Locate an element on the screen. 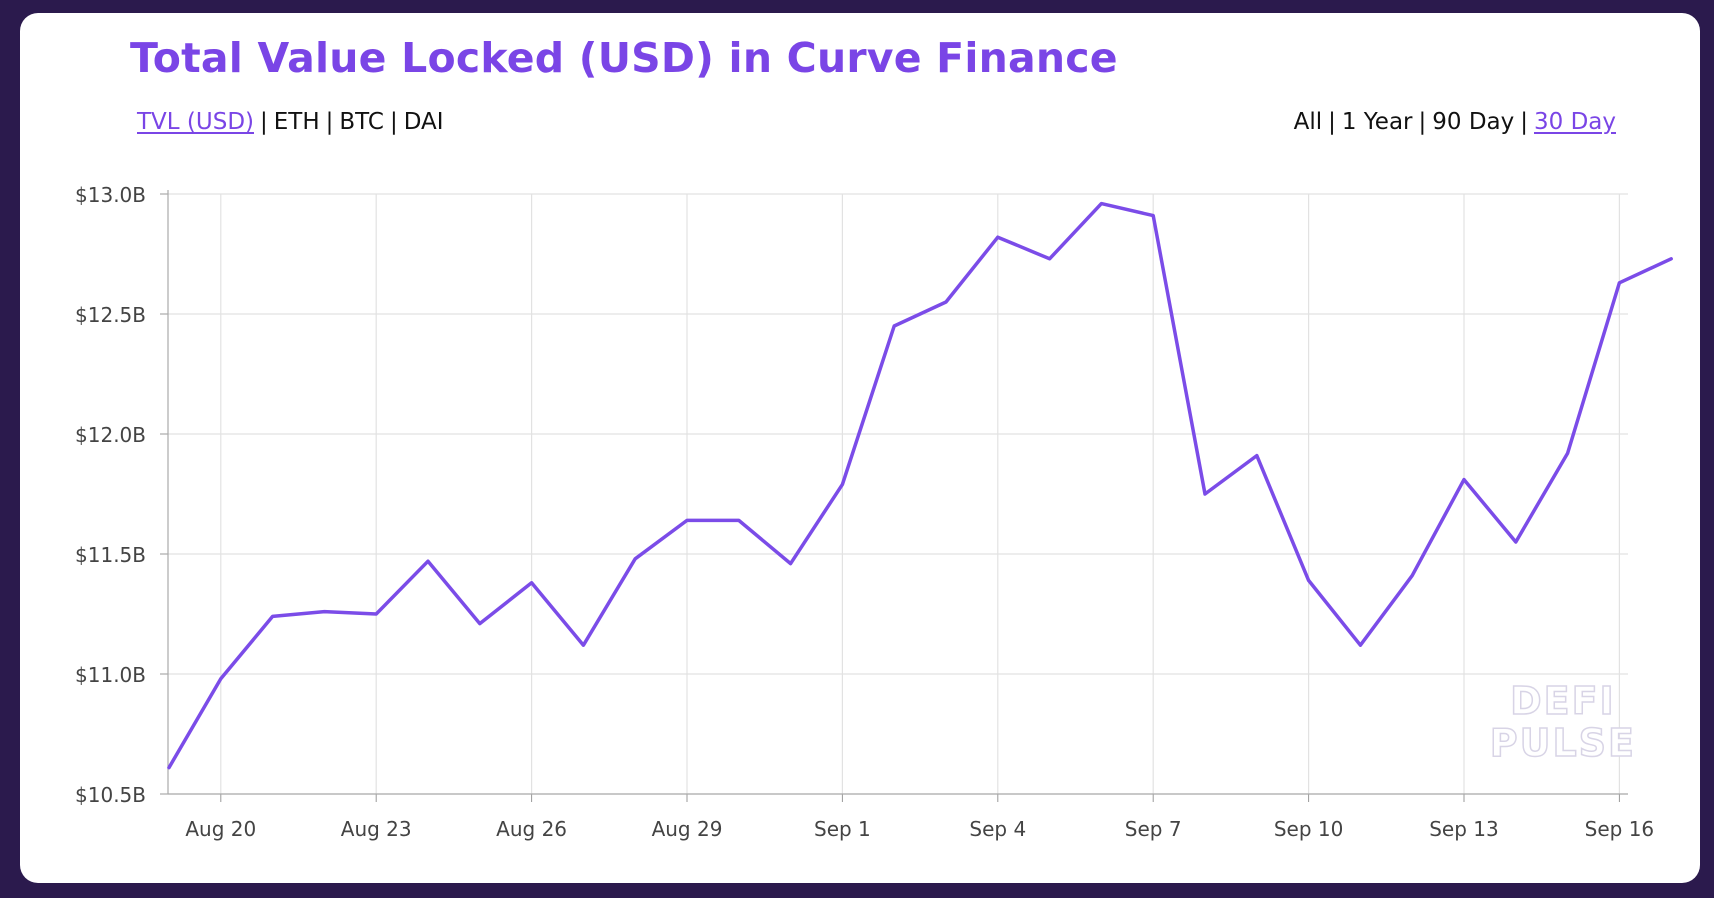  tab-dai: DAI is located at coordinates (423, 122).